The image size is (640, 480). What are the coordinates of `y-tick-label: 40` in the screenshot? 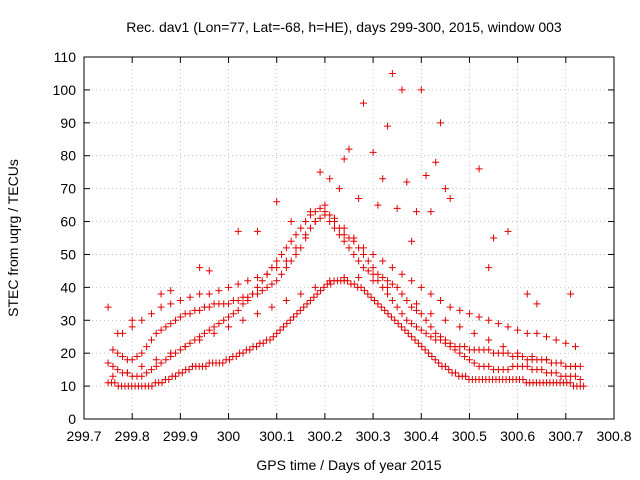 It's located at (68, 287).